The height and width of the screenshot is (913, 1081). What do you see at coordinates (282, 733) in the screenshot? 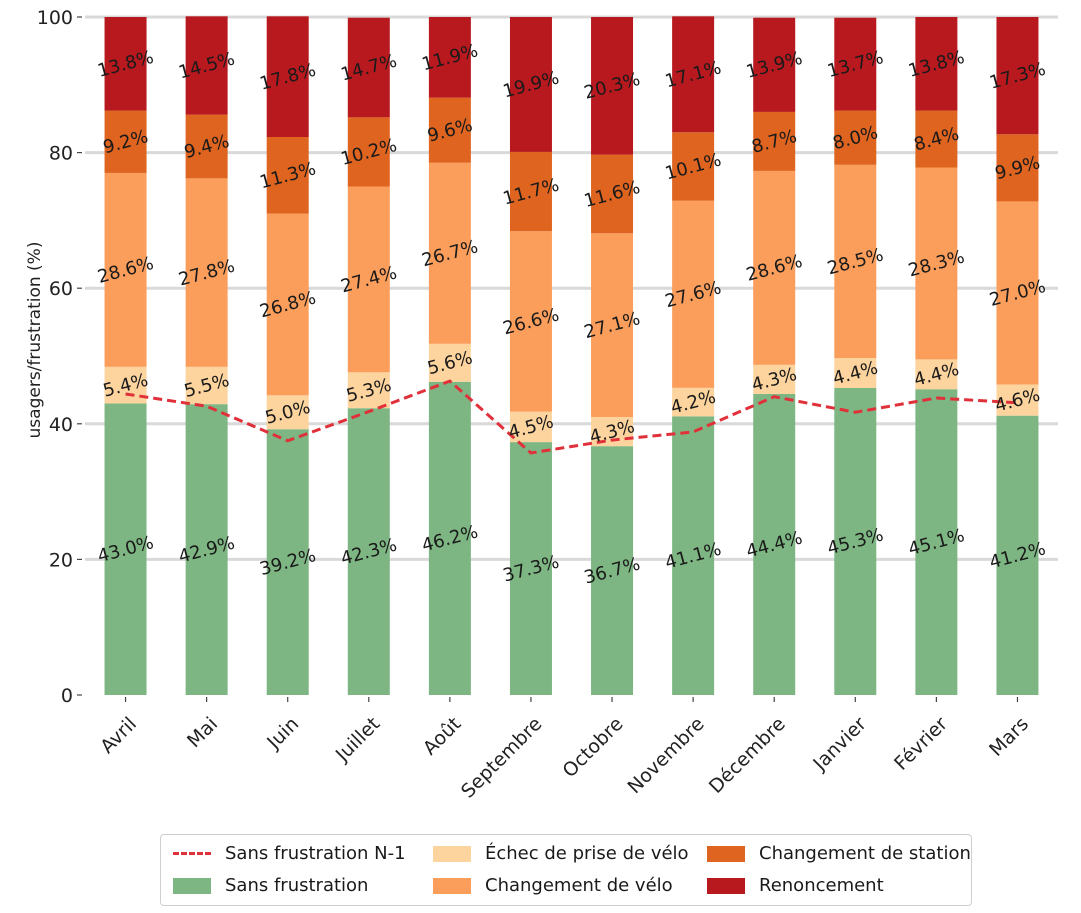
I see `x-tick-label: Juin` at bounding box center [282, 733].